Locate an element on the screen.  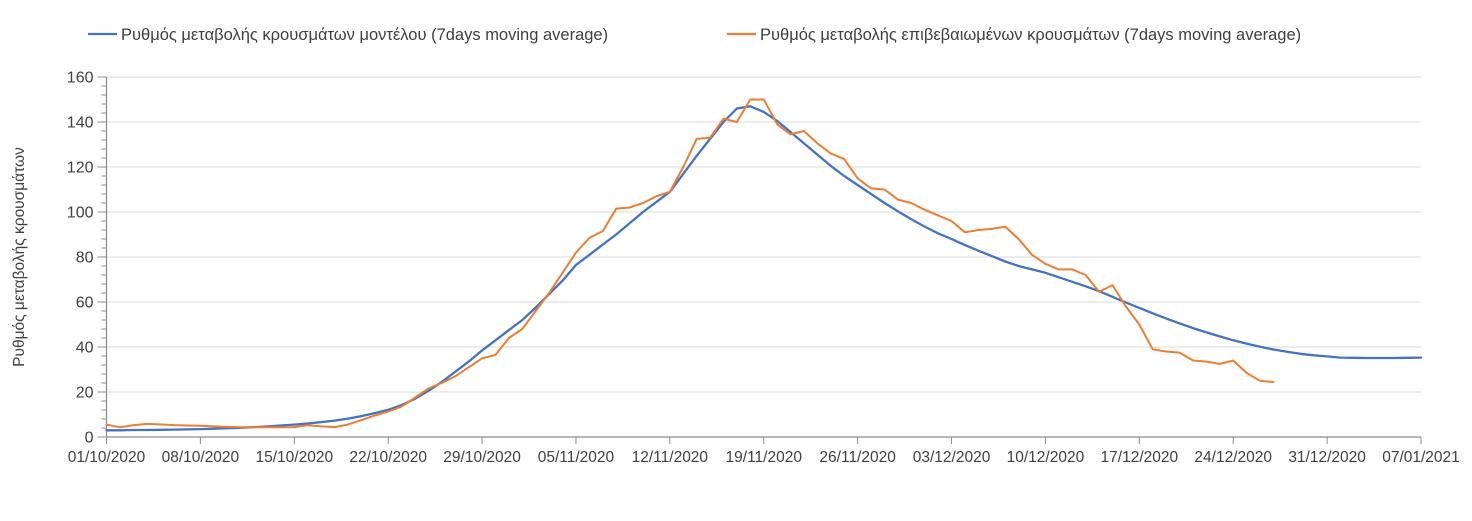
y-tick-label: 0 is located at coordinates (89, 438).